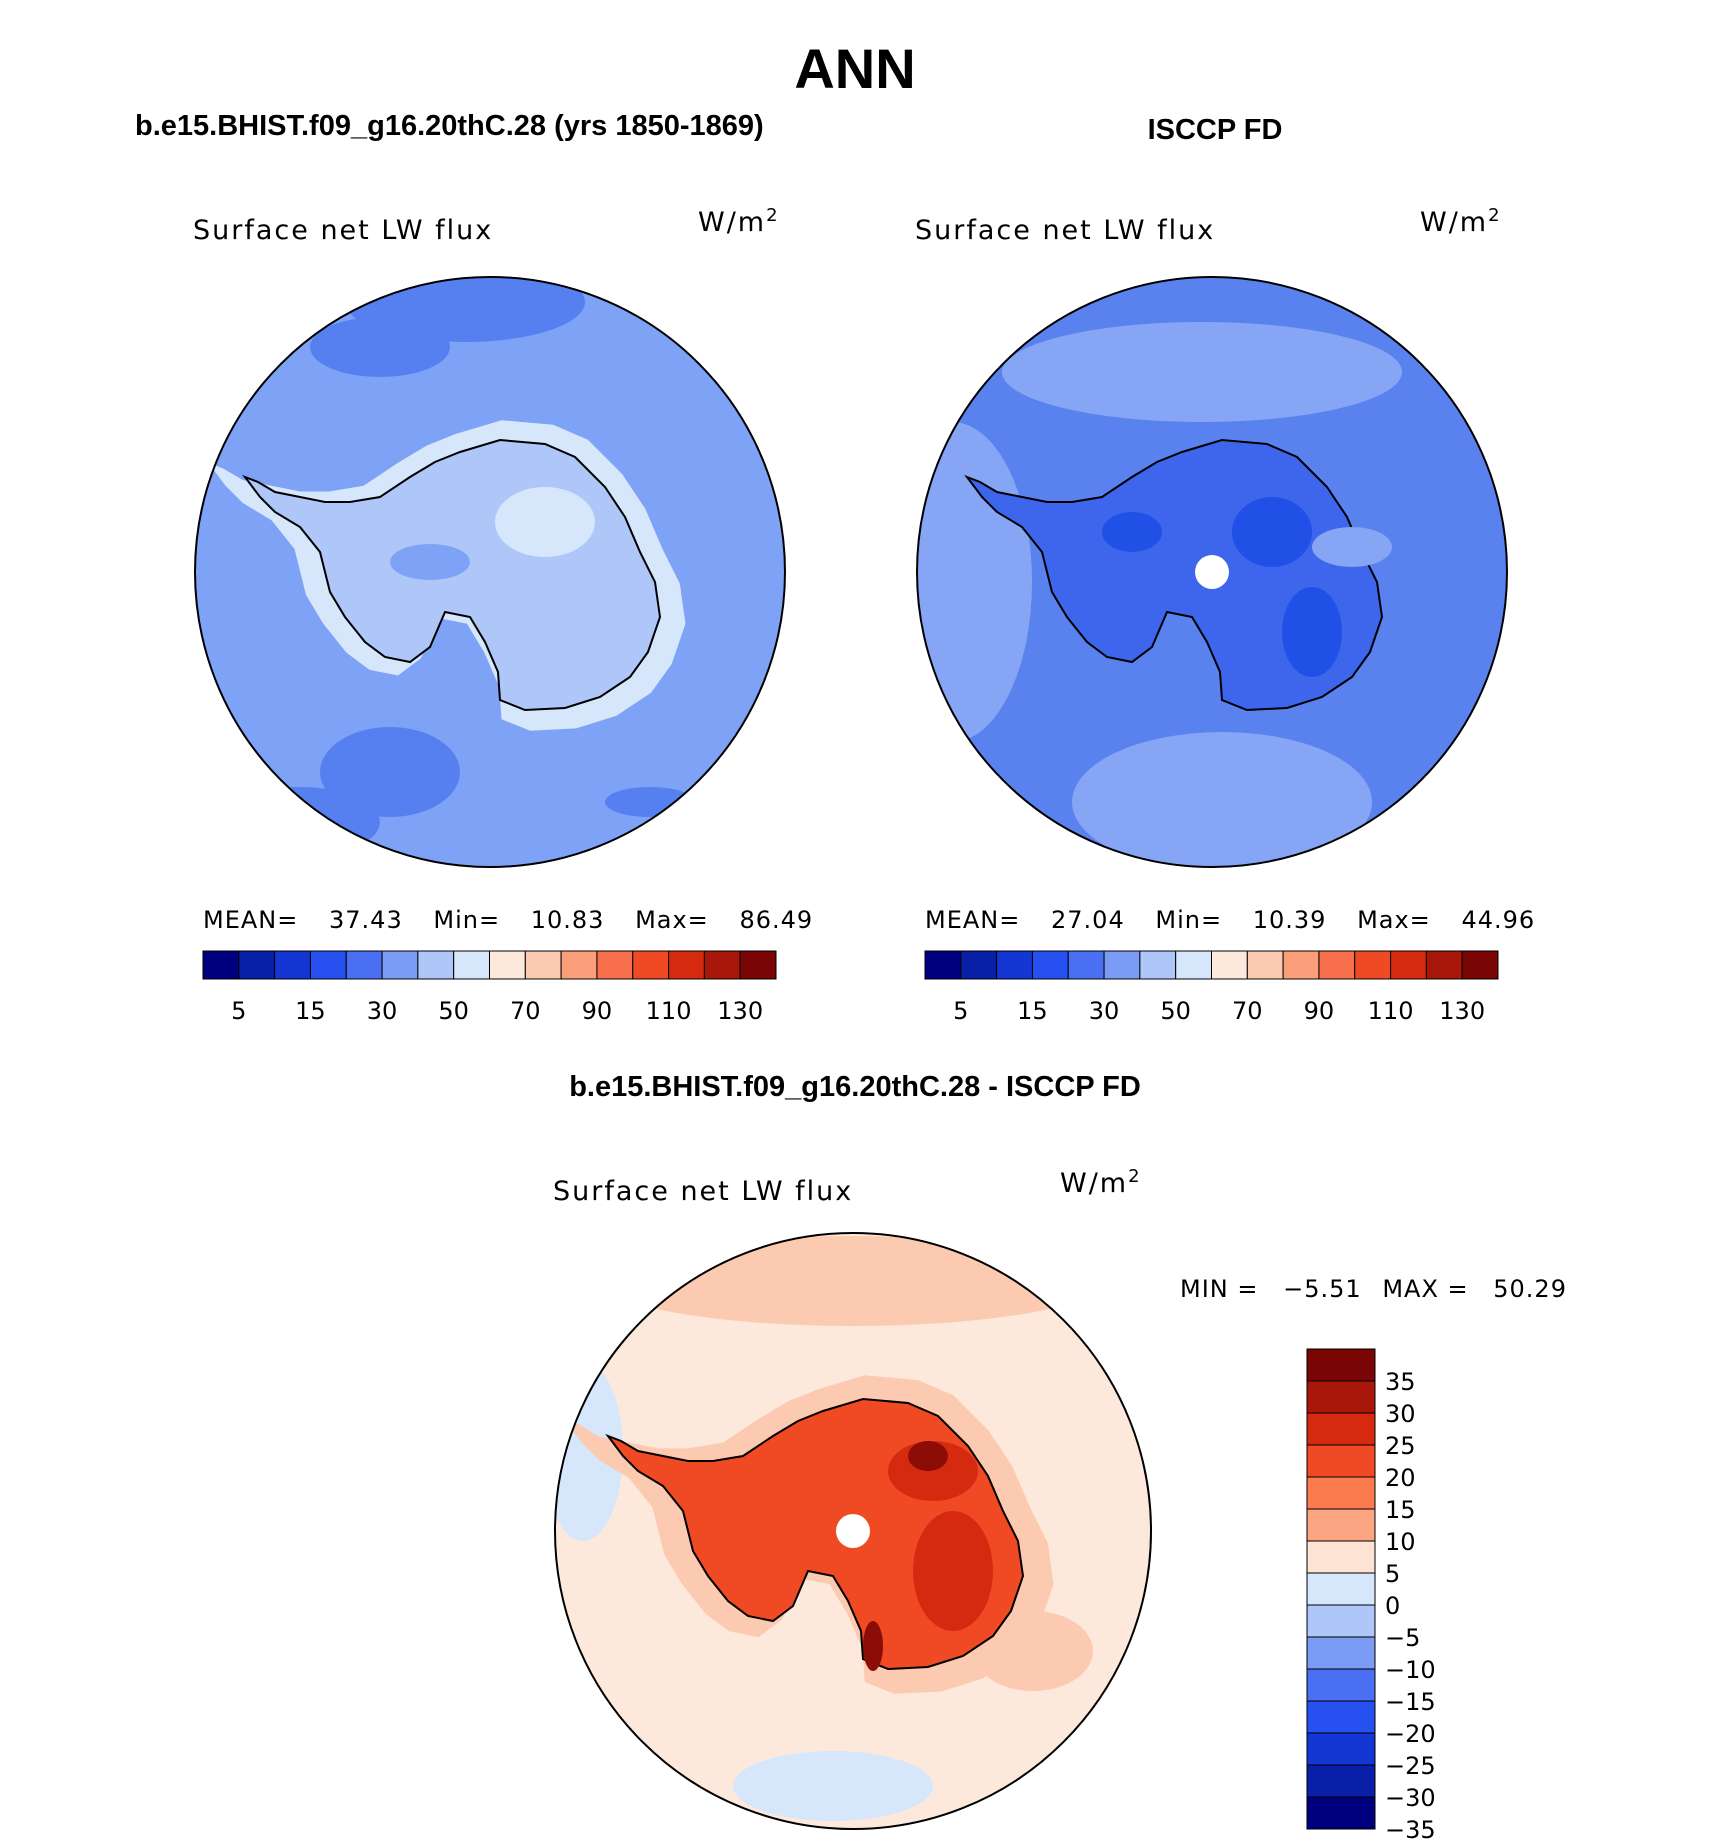 The height and width of the screenshot is (1840, 1710). Describe the element at coordinates (973, 920) in the screenshot. I see `obs-mean-label: MEAN=` at that location.